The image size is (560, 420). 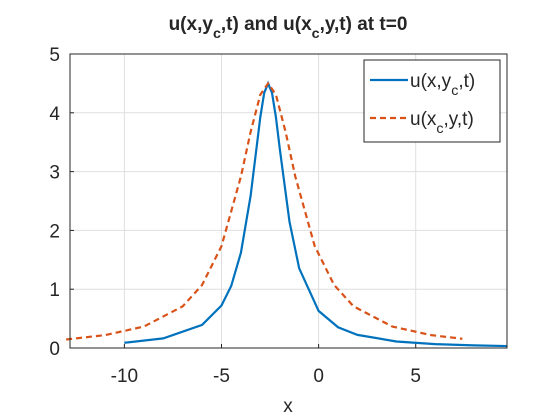 I want to click on x-axis-label: x, so click(x=288, y=406).